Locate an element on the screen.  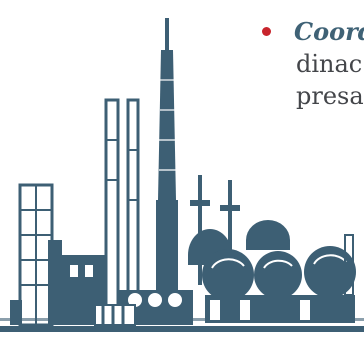
tall-chimney is located at coordinates (167, 169).